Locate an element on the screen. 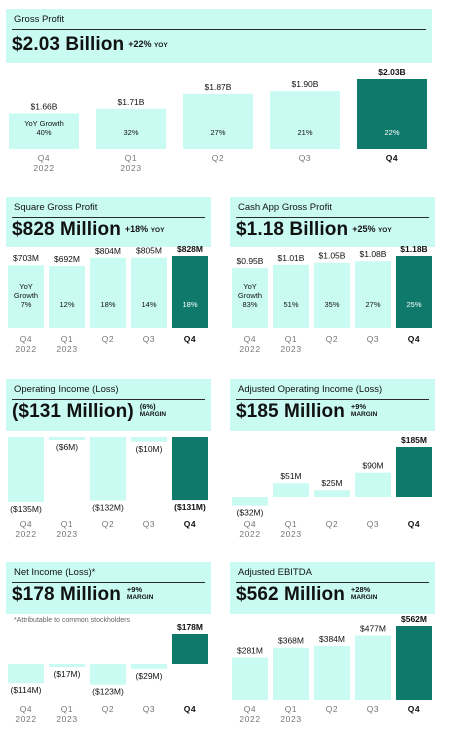  bar-value-label: $1.05B is located at coordinates (332, 256).